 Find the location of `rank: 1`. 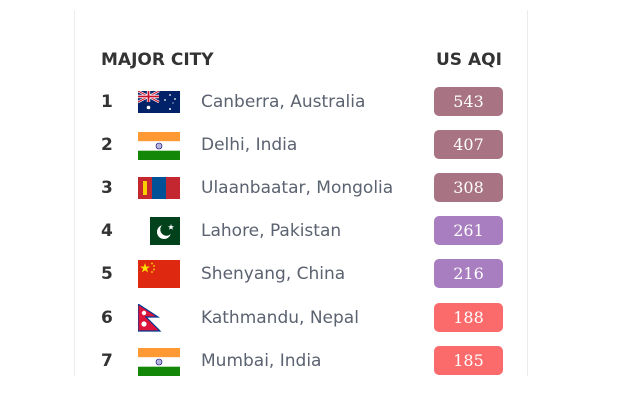

rank: 1 is located at coordinates (107, 102).